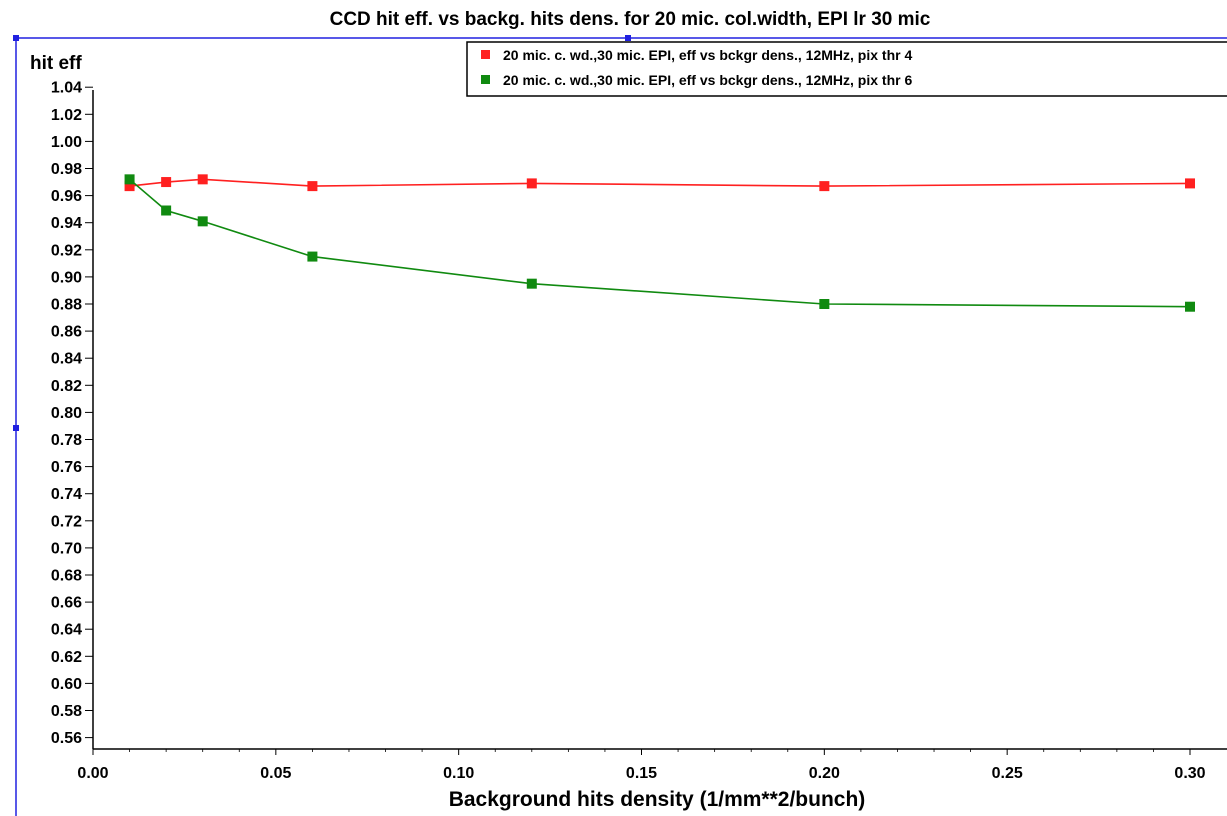 Image resolution: width=1227 pixels, height=816 pixels. I want to click on x-axis-label: Background hits density (1/mm**2/bunch), so click(657, 799).